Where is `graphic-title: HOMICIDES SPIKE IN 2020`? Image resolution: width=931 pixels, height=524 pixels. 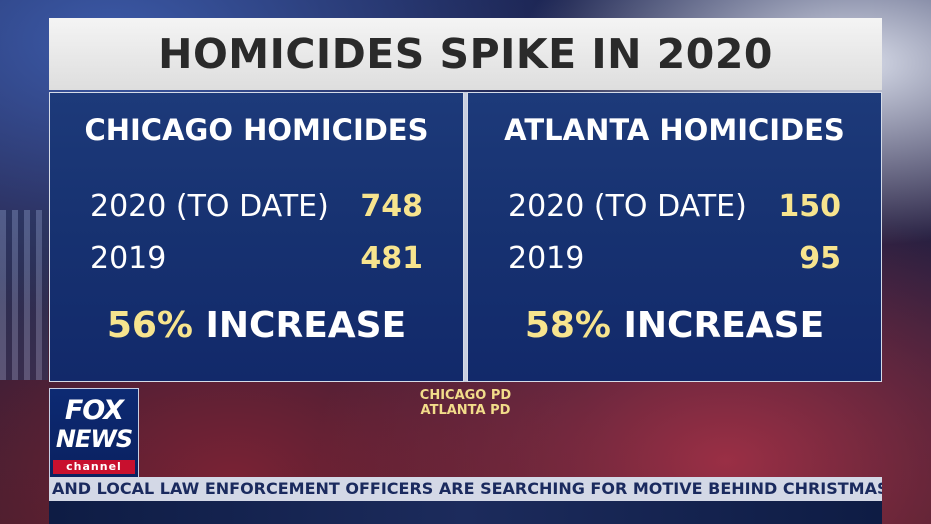 graphic-title: HOMICIDES SPIKE IN 2020 is located at coordinates (465, 54).